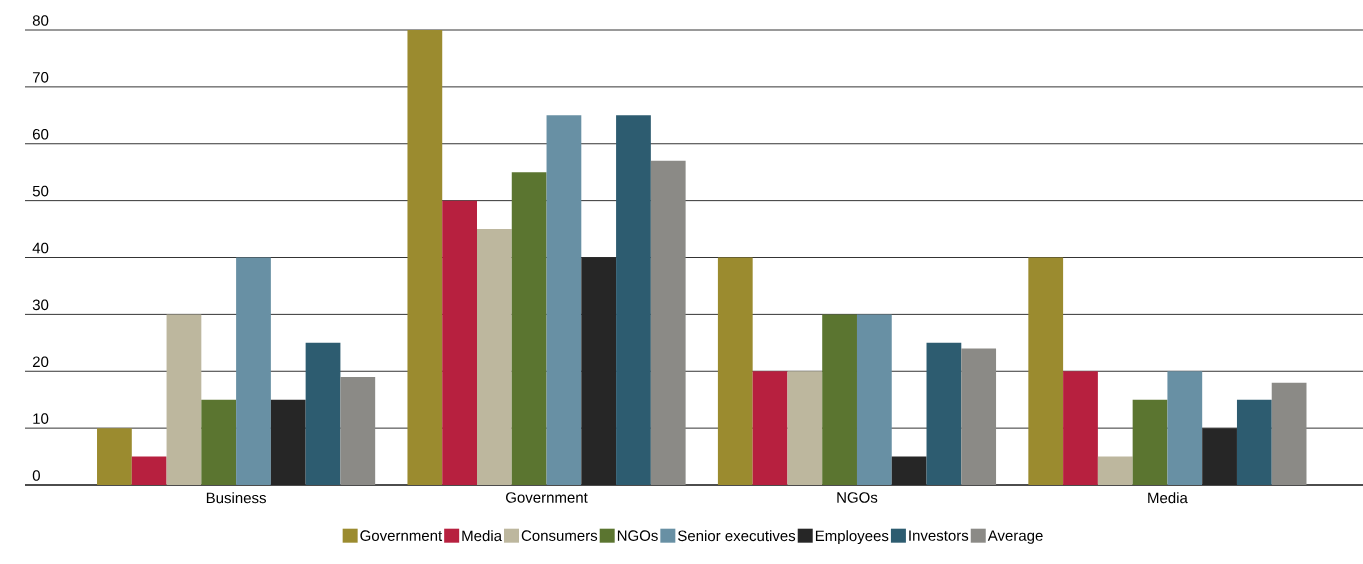  Describe the element at coordinates (547, 497) in the screenshot. I see `x-tick-label: Government` at that location.